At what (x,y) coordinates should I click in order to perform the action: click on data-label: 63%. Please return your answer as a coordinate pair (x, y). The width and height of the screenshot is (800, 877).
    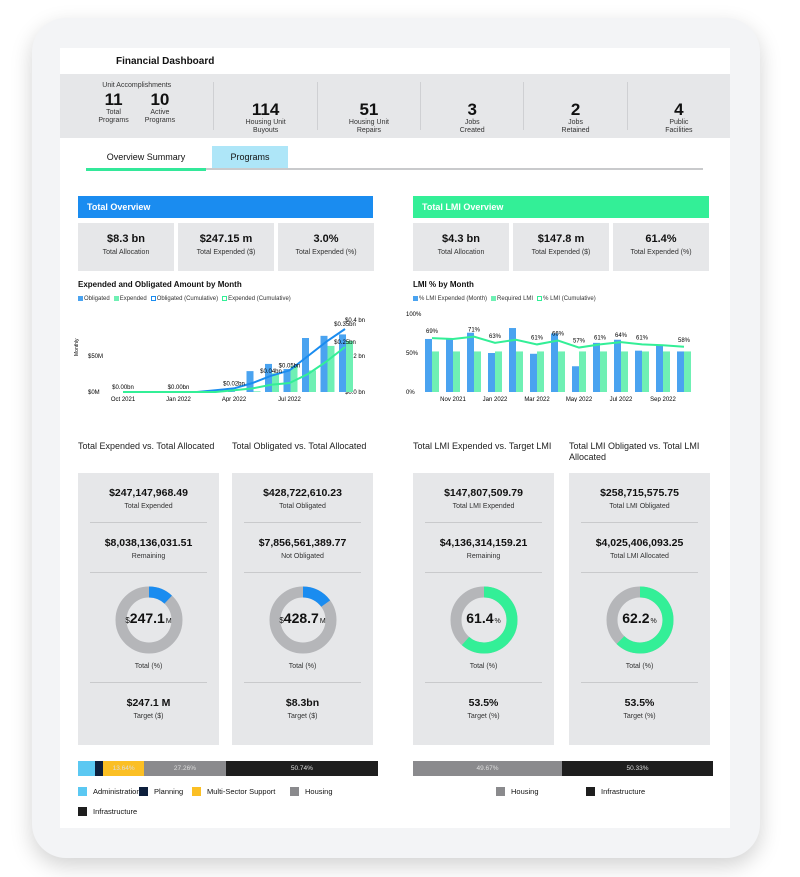
    Looking at the image, I should click on (495, 337).